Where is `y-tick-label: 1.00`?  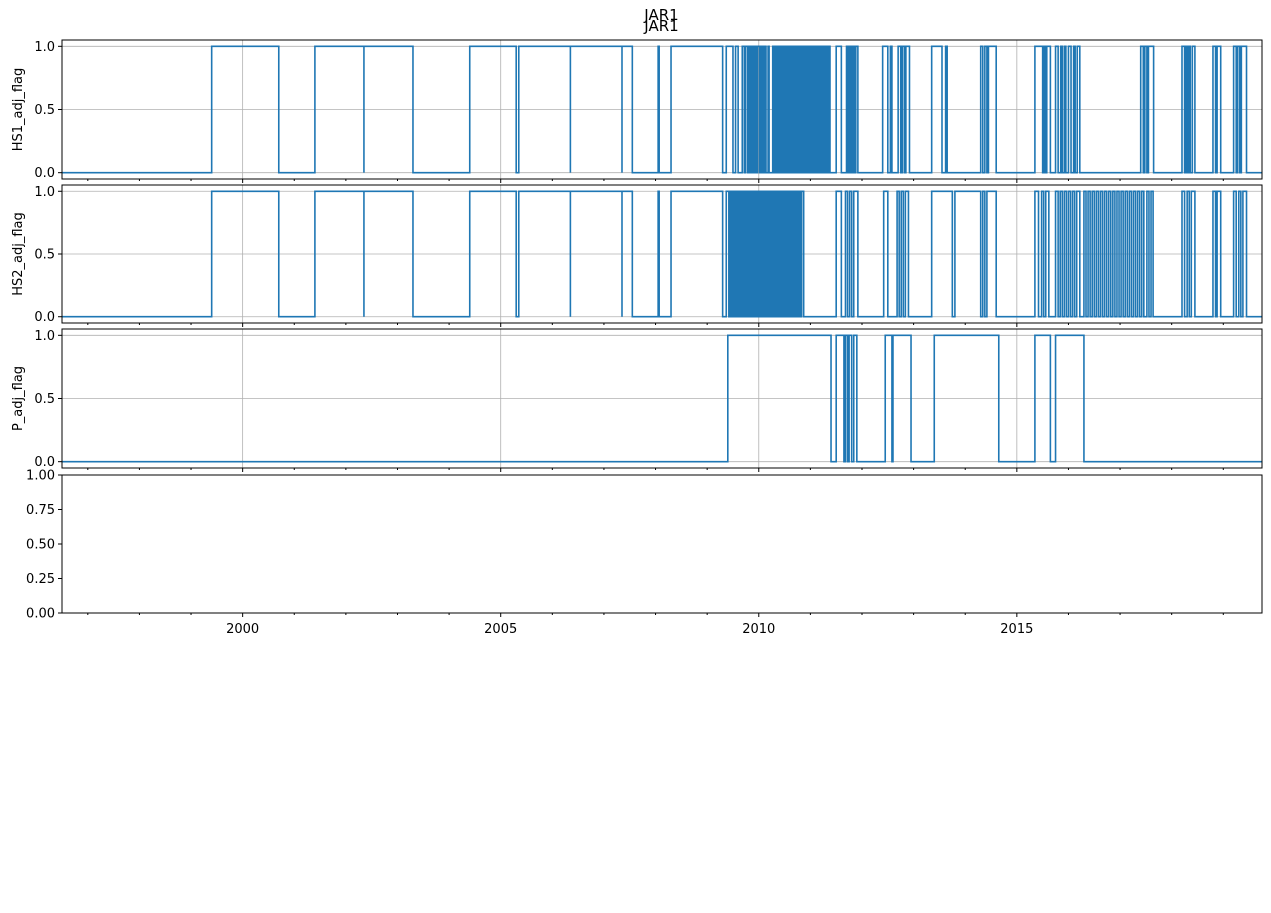
y-tick-label: 1.00 is located at coordinates (40, 476).